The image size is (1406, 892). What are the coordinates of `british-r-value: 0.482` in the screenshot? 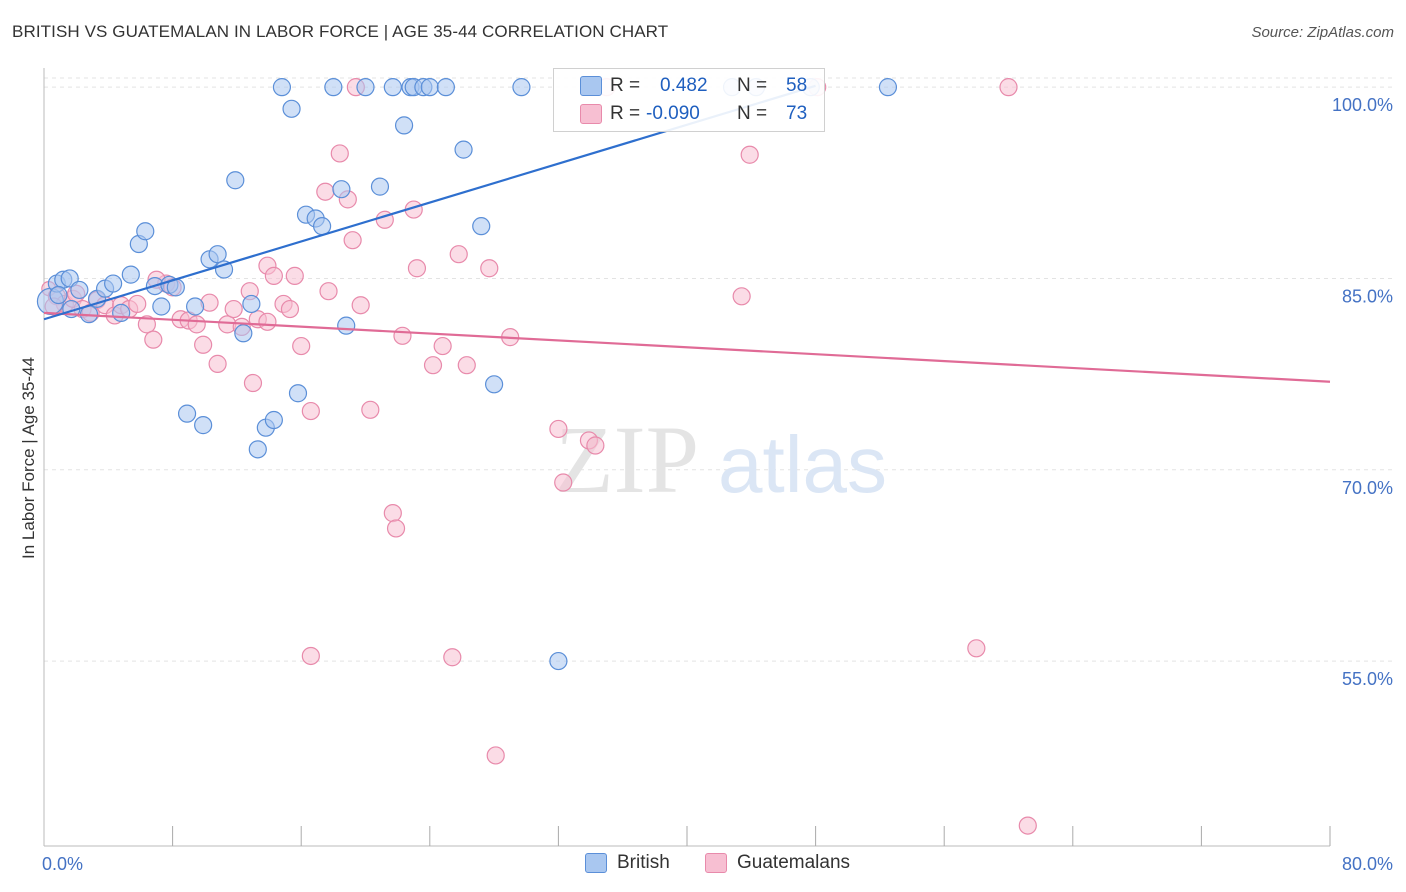 It's located at (684, 85).